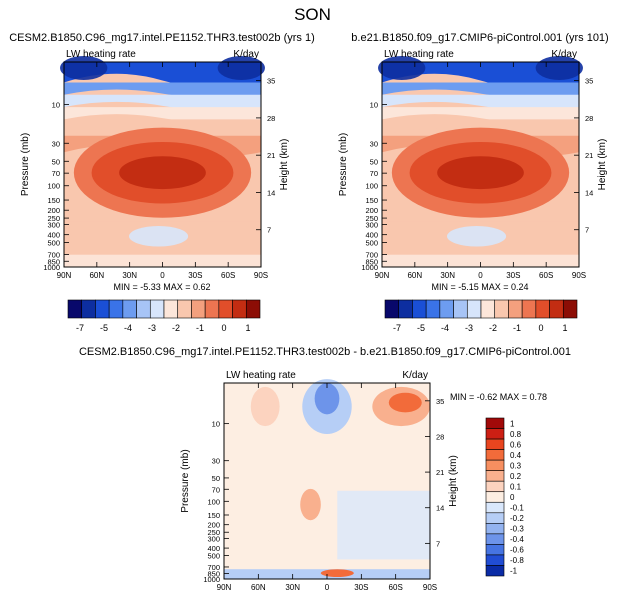 The width and height of the screenshot is (625, 602). I want to click on x-tick-label: 30N, so click(129, 275).